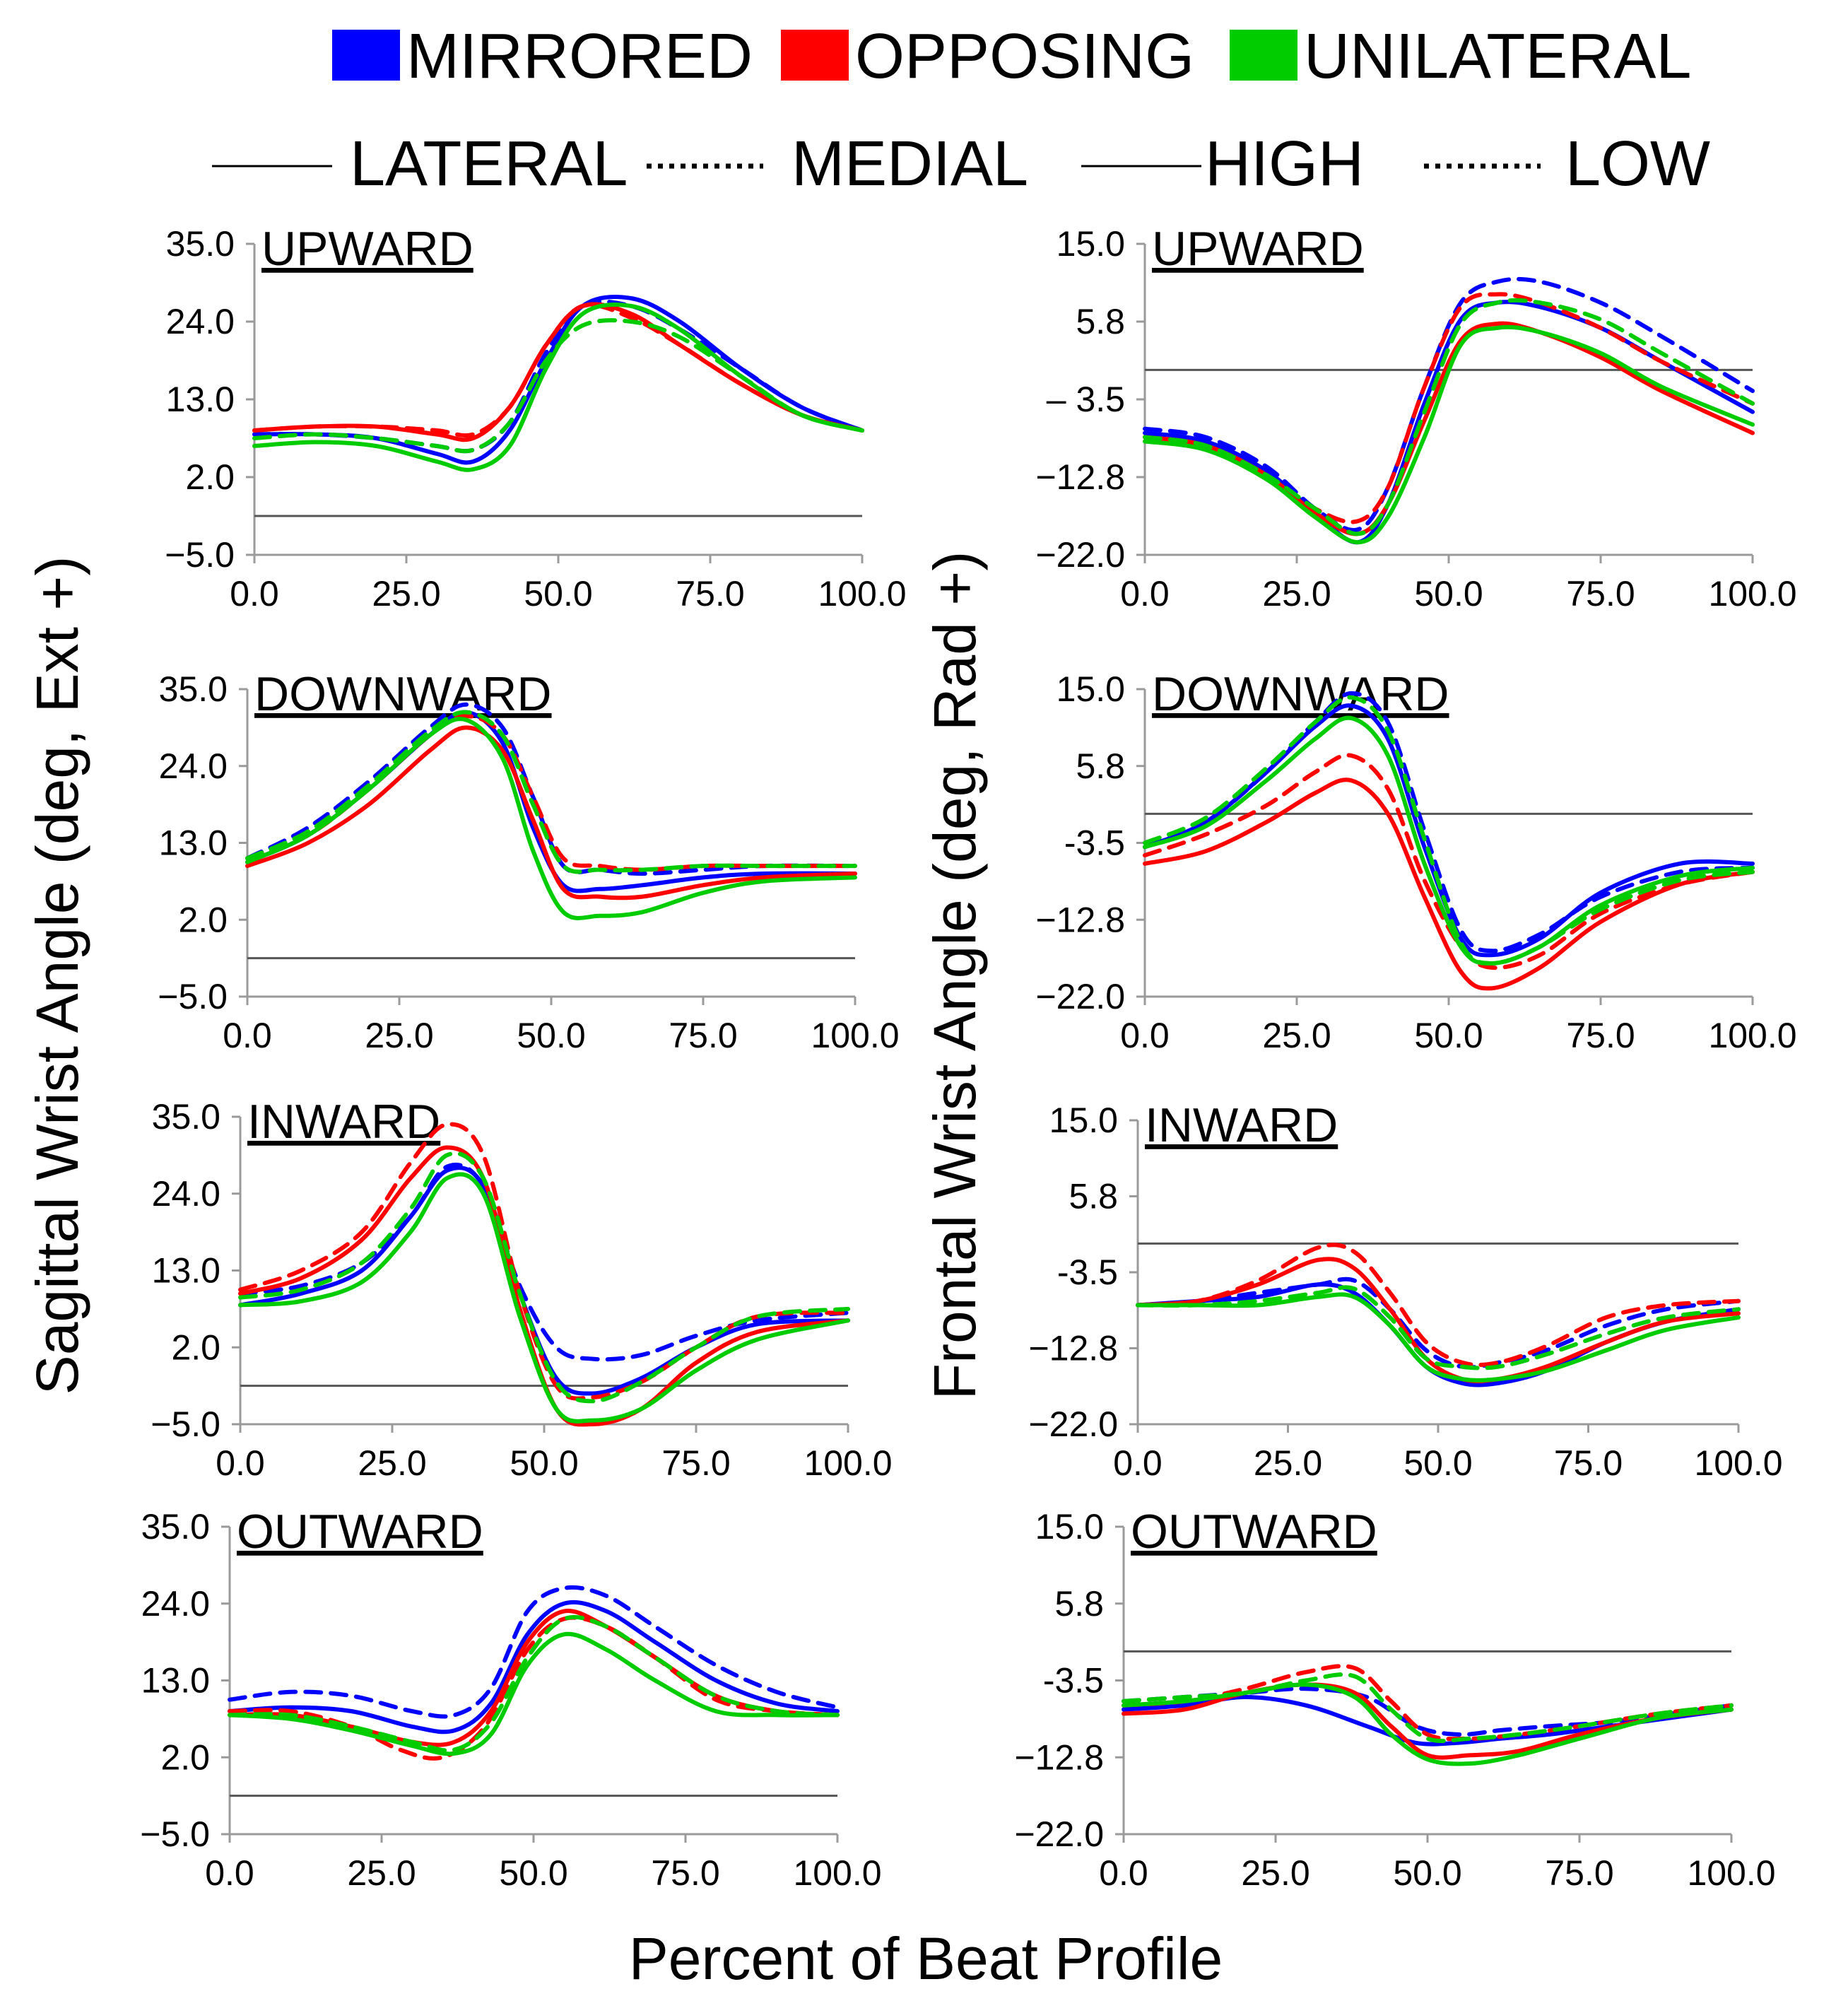  What do you see at coordinates (1637, 164) in the screenshot?
I see `legend-label-low: LOW` at bounding box center [1637, 164].